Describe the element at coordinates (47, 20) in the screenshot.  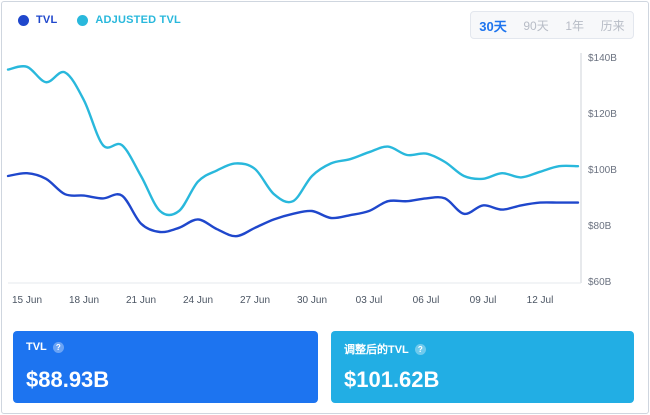
I see `legend-label-tvl: TVL` at that location.